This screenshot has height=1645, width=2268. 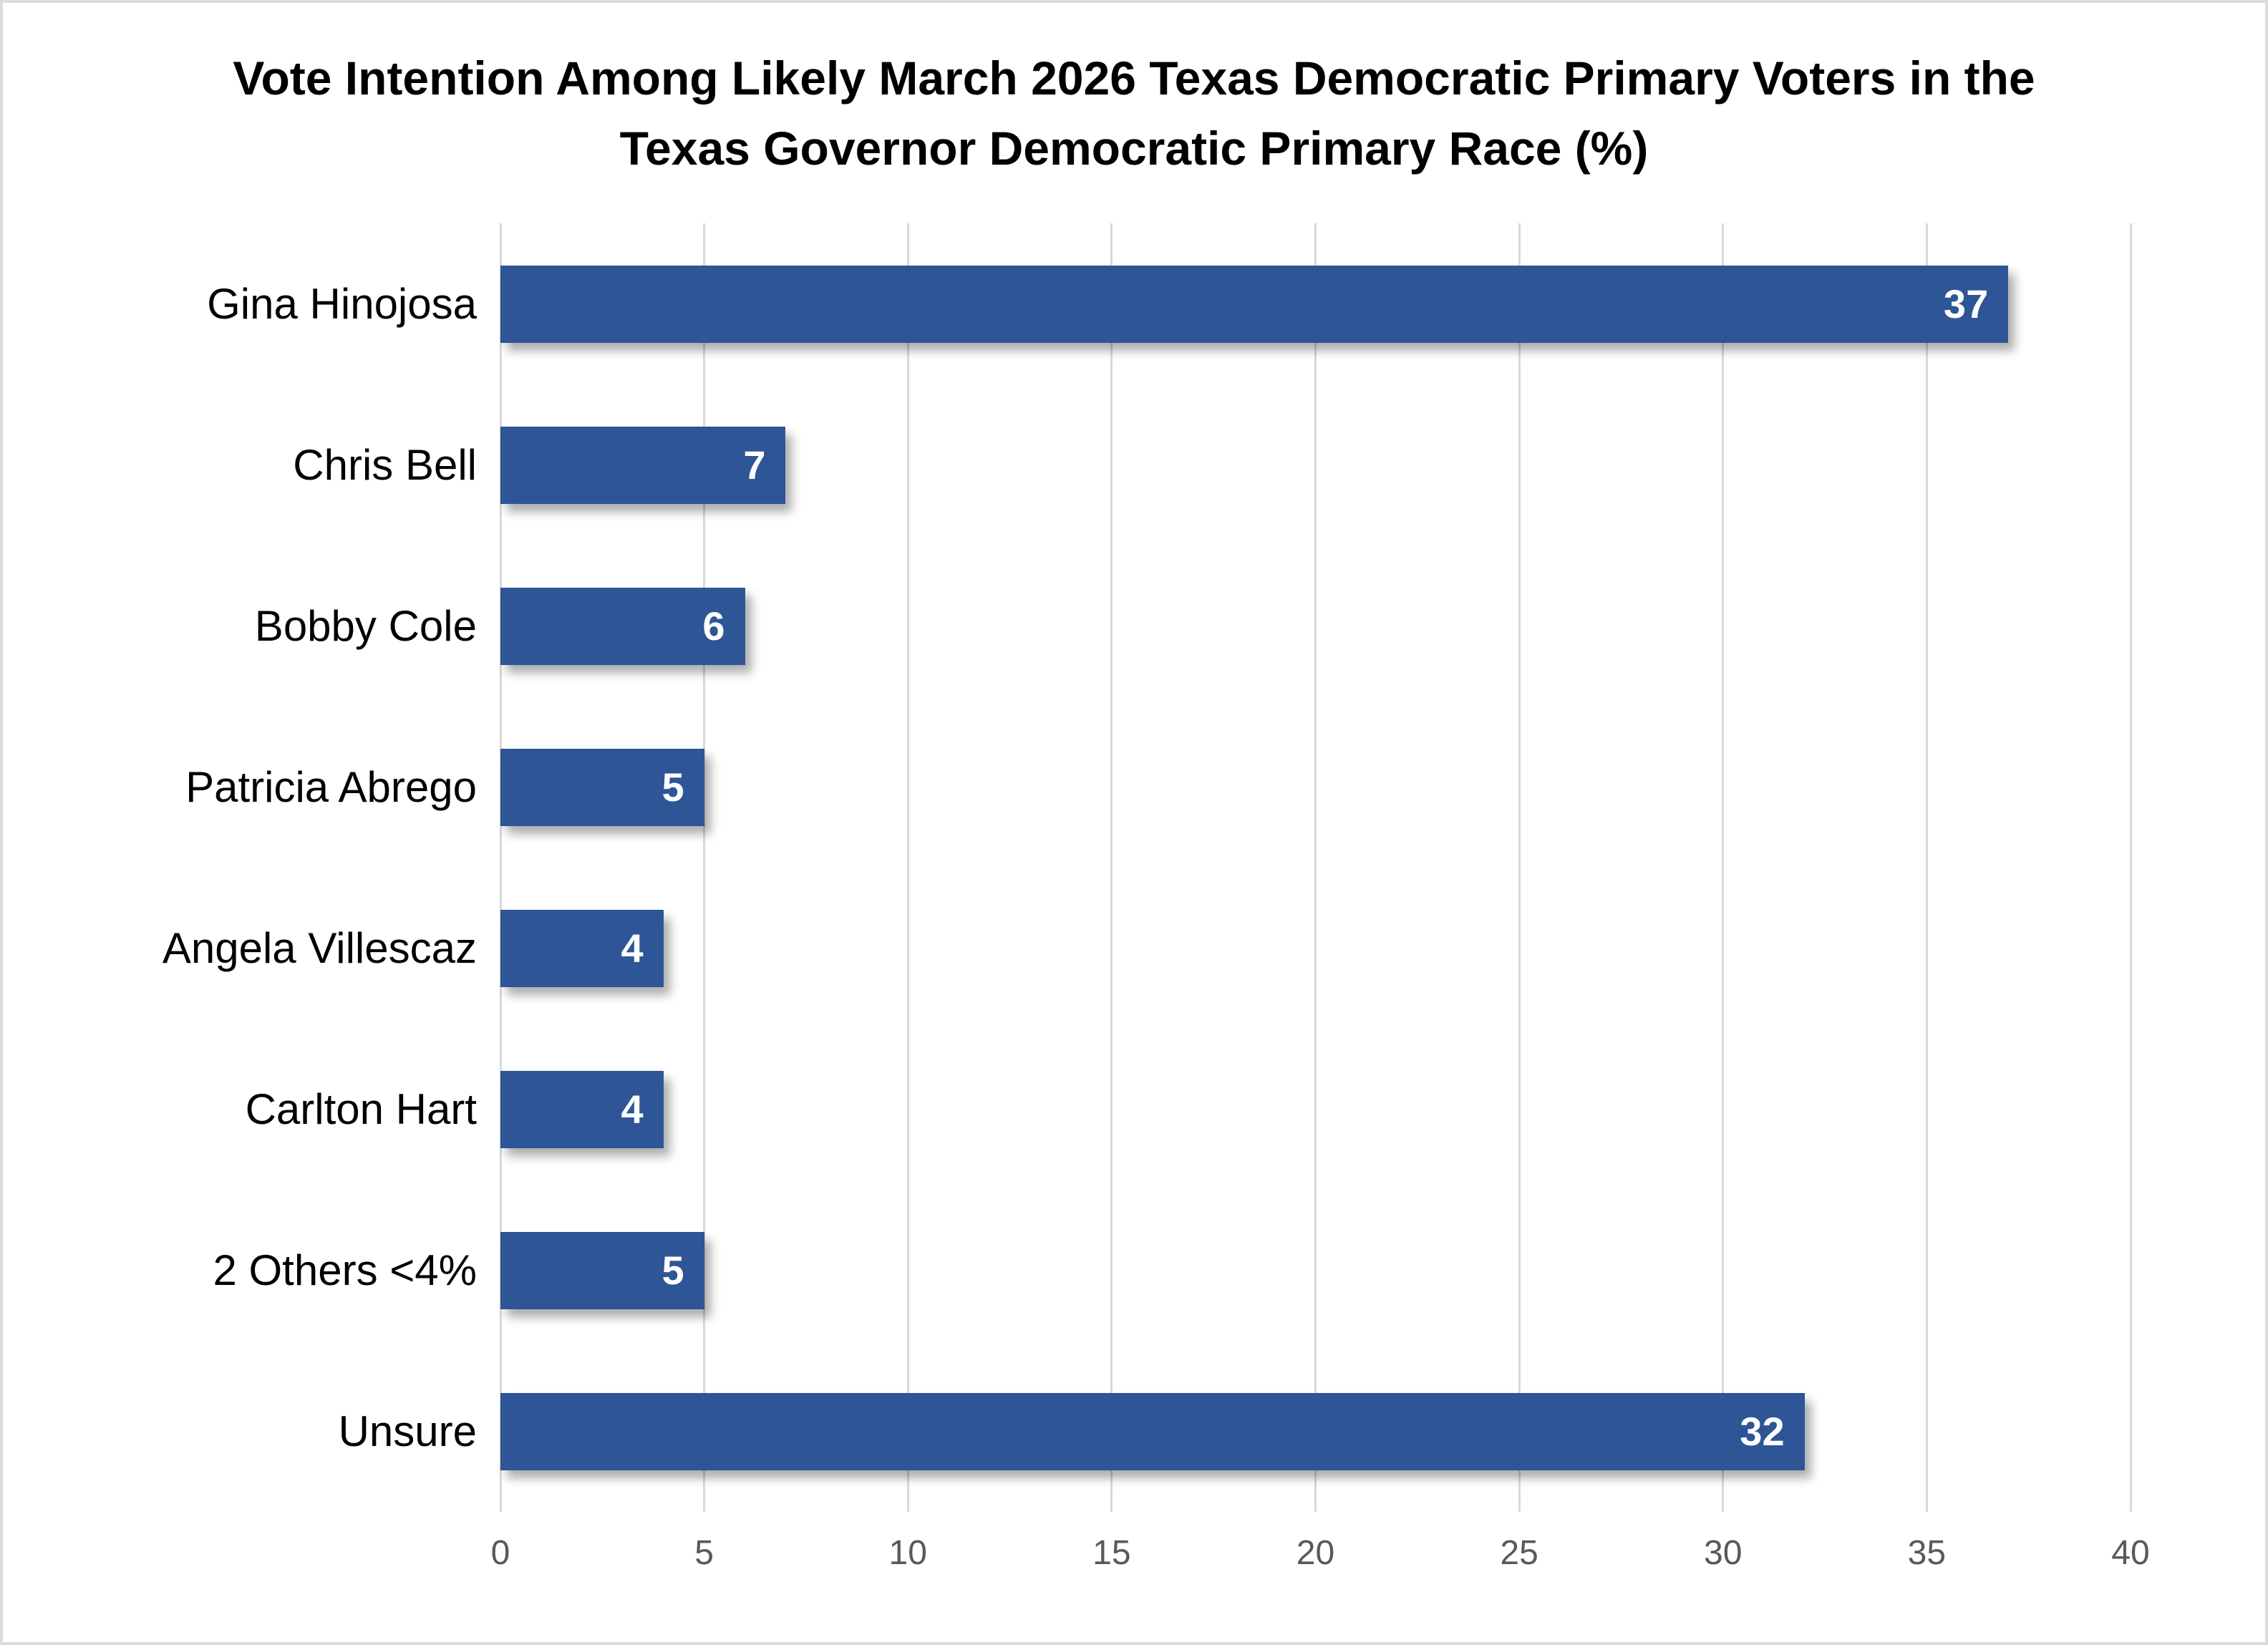 I want to click on category-label: Bobby Cole, so click(x=365, y=626).